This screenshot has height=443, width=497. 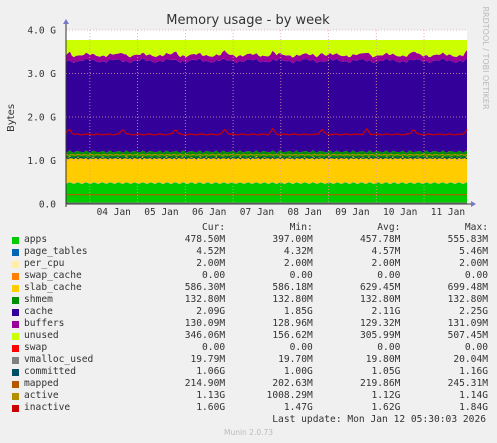 What do you see at coordinates (250, 264) in the screenshot?
I see `legend-row-per-cpu: per_cpu 2.00M 2.00M 2.00M 2.00M` at bounding box center [250, 264].